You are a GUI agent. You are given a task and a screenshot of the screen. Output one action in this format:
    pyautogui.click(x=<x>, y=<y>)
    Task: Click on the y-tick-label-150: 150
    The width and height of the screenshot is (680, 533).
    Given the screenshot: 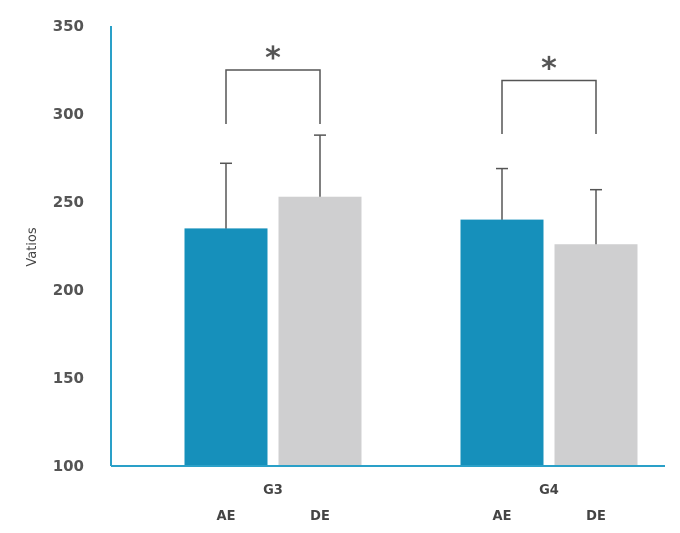 What is the action you would take?
    pyautogui.click(x=68, y=378)
    